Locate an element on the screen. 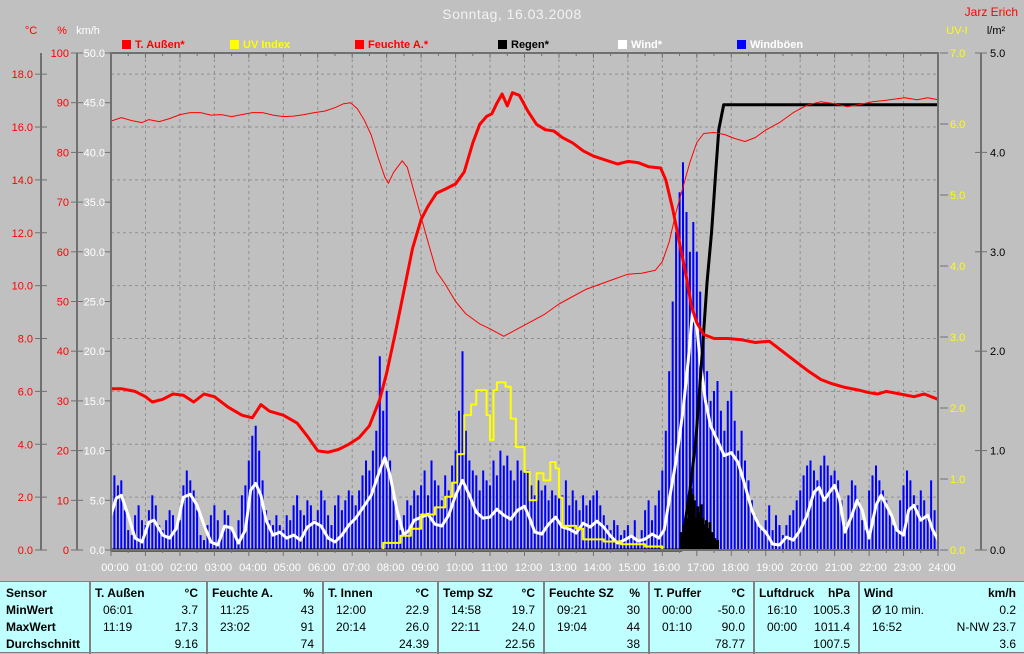 This screenshot has width=1024, height=654. min-time-wind: Ø 10 min. is located at coordinates (898, 610).